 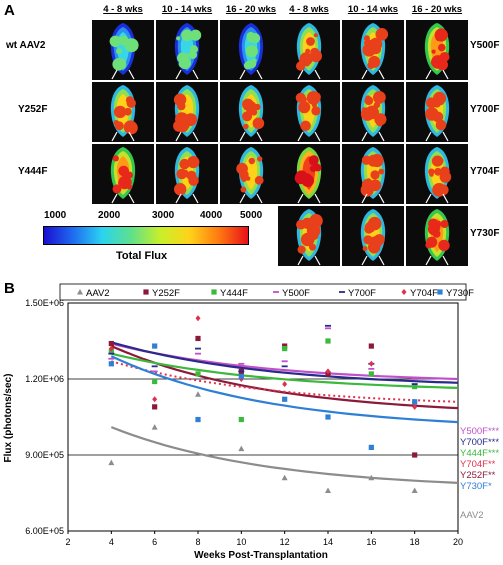 What do you see at coordinates (146, 235) in the screenshot?
I see `colorbar` at bounding box center [146, 235].